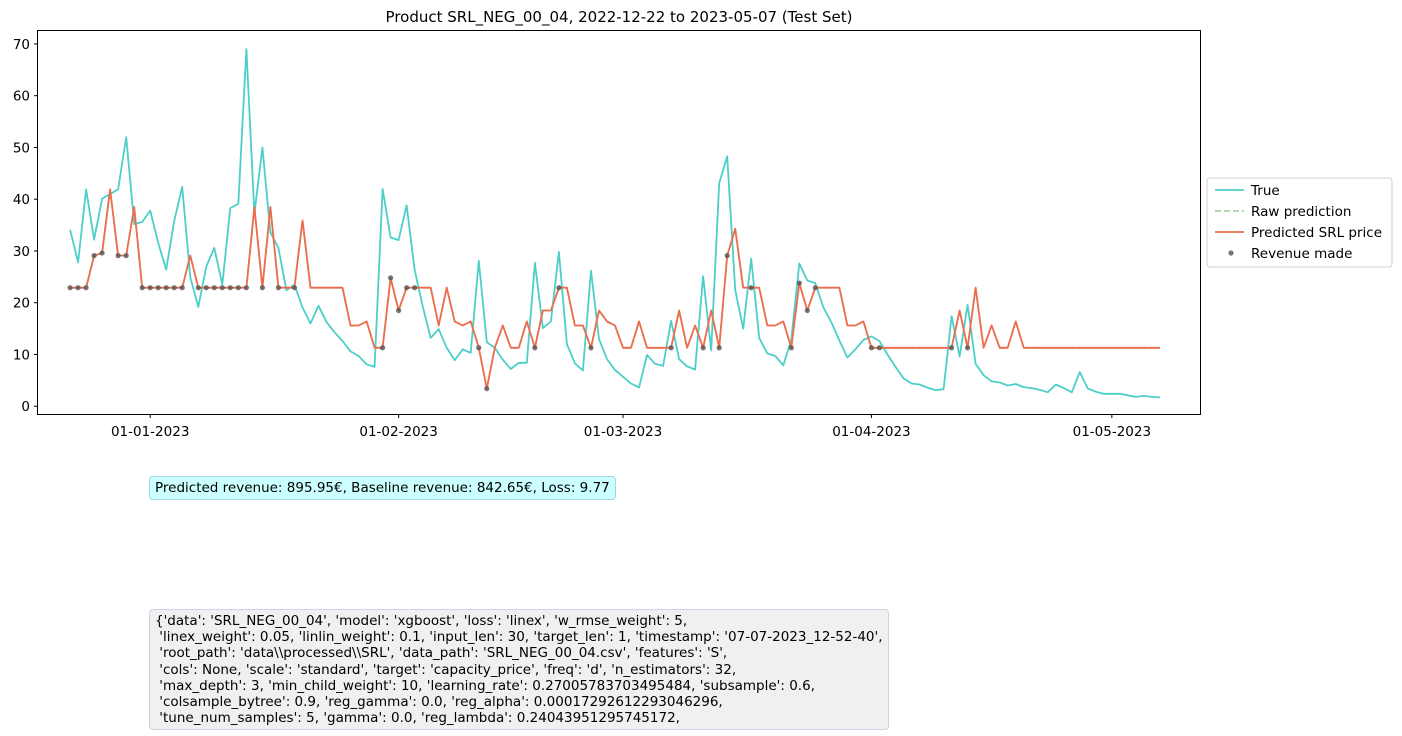 Image resolution: width=1402 pixels, height=736 pixels. Describe the element at coordinates (1231, 253) in the screenshot. I see `legend-marker` at that location.